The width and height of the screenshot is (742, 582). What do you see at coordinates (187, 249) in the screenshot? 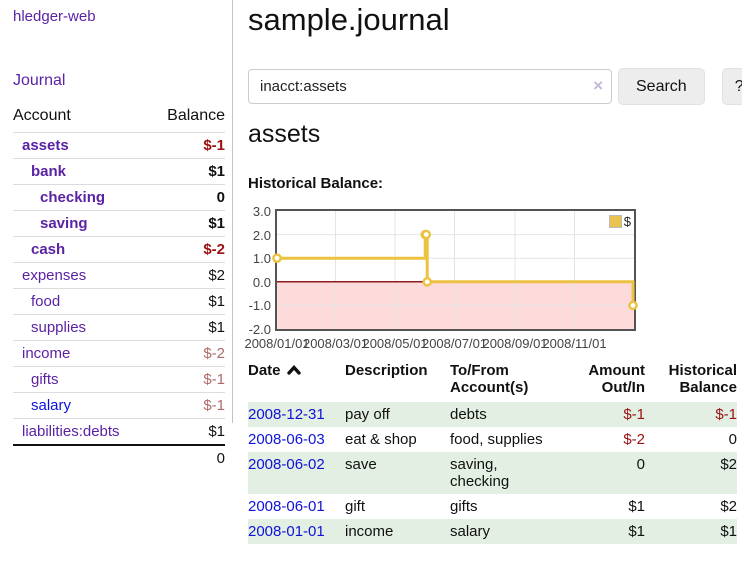
I see `account-balance-cell: $-2` at bounding box center [187, 249].